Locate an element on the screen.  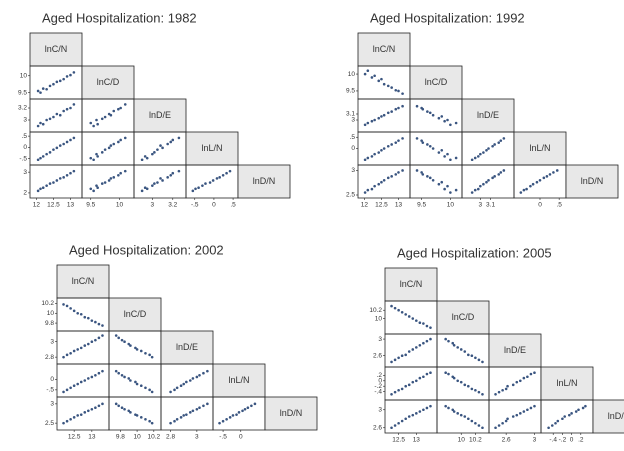
x-tick-label: .5 is located at coordinates (233, 205).